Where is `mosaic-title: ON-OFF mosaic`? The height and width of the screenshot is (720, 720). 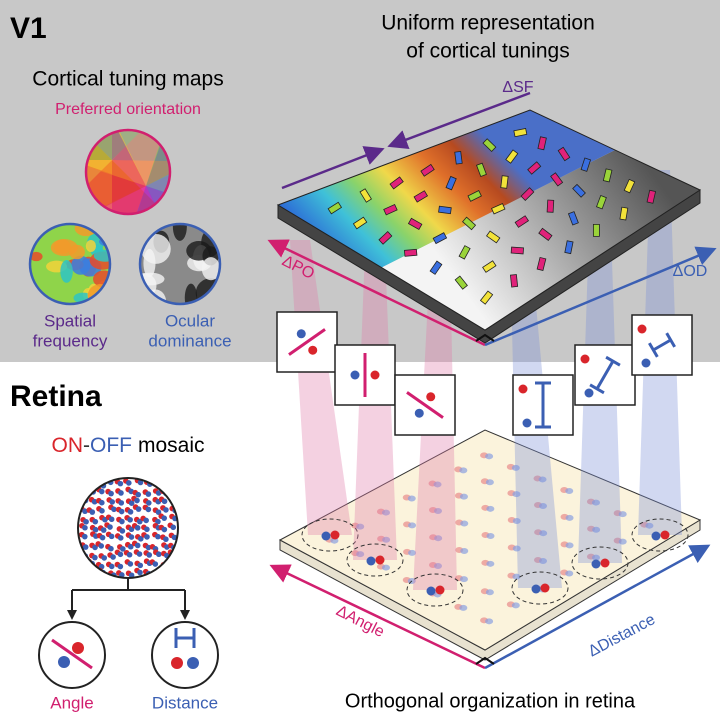 mosaic-title: ON-OFF mosaic is located at coordinates (127, 445).